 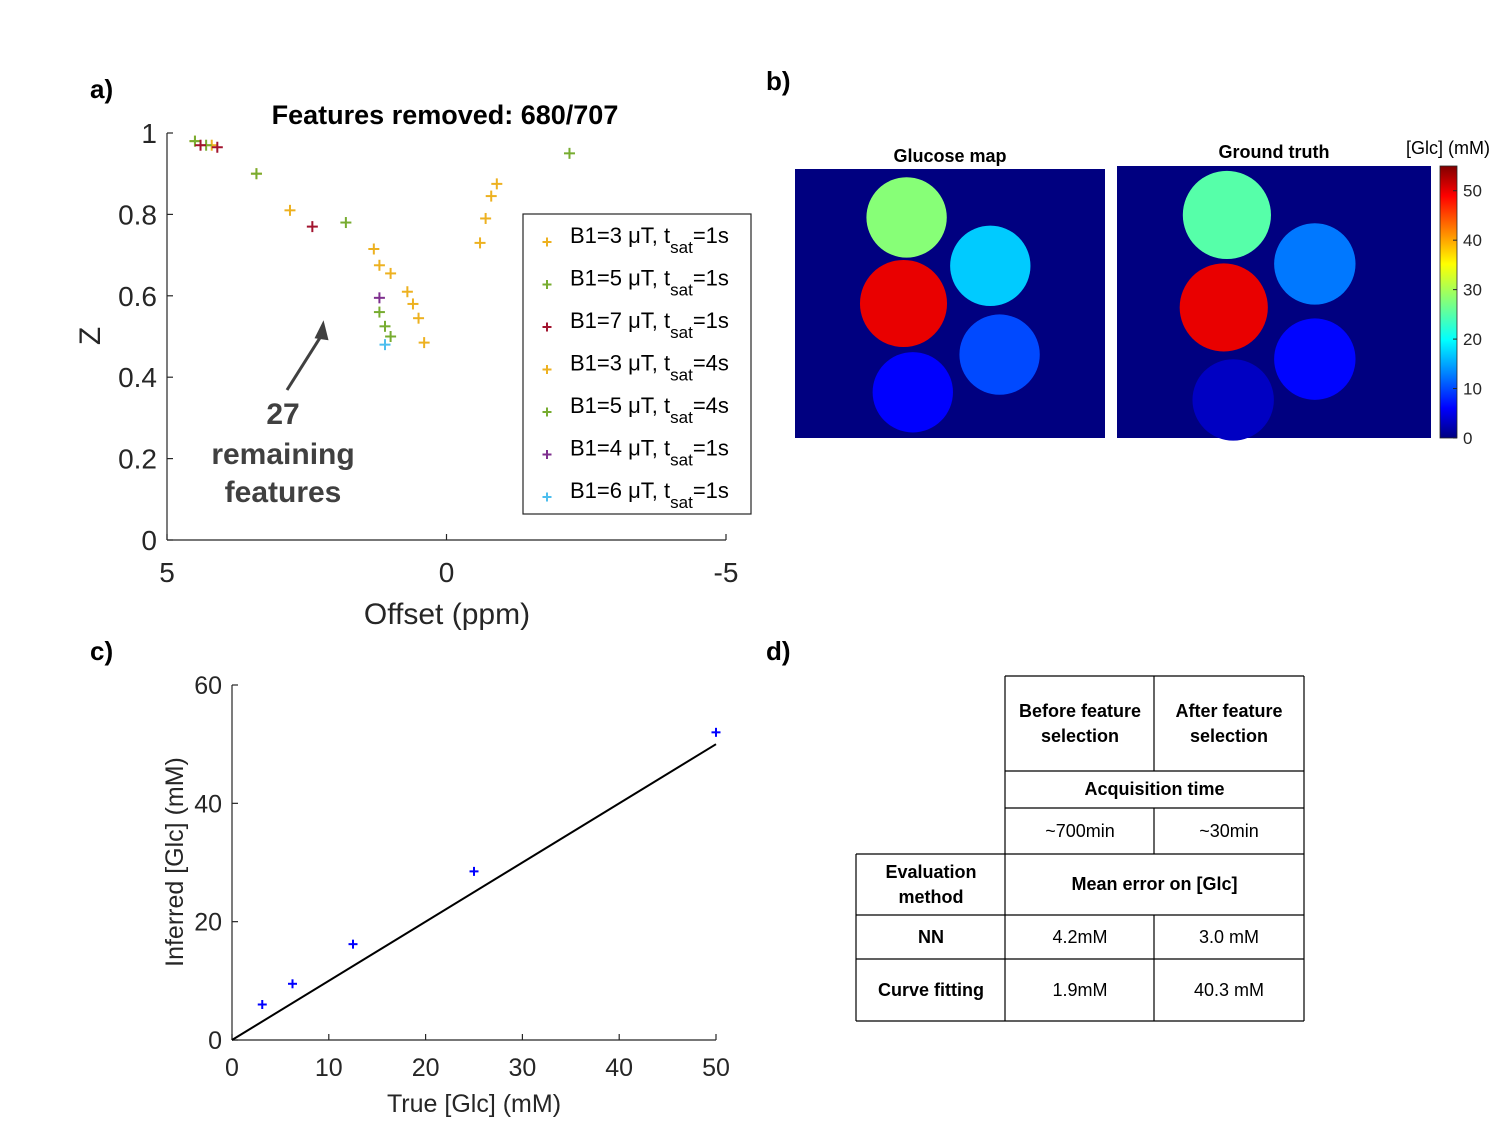 I want to click on a-y-tick-label: 0, so click(x=149, y=540).